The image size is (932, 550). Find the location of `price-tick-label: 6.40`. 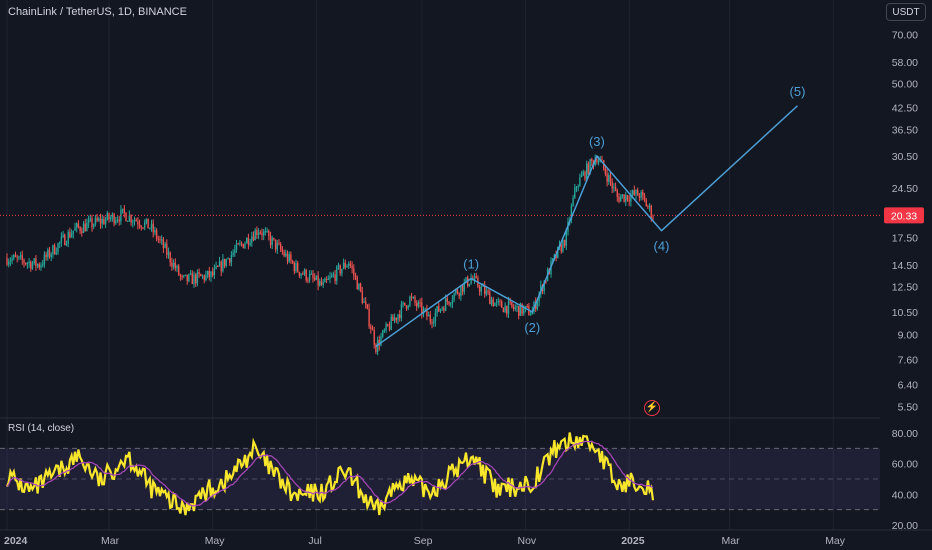

price-tick-label: 6.40 is located at coordinates (908, 385).